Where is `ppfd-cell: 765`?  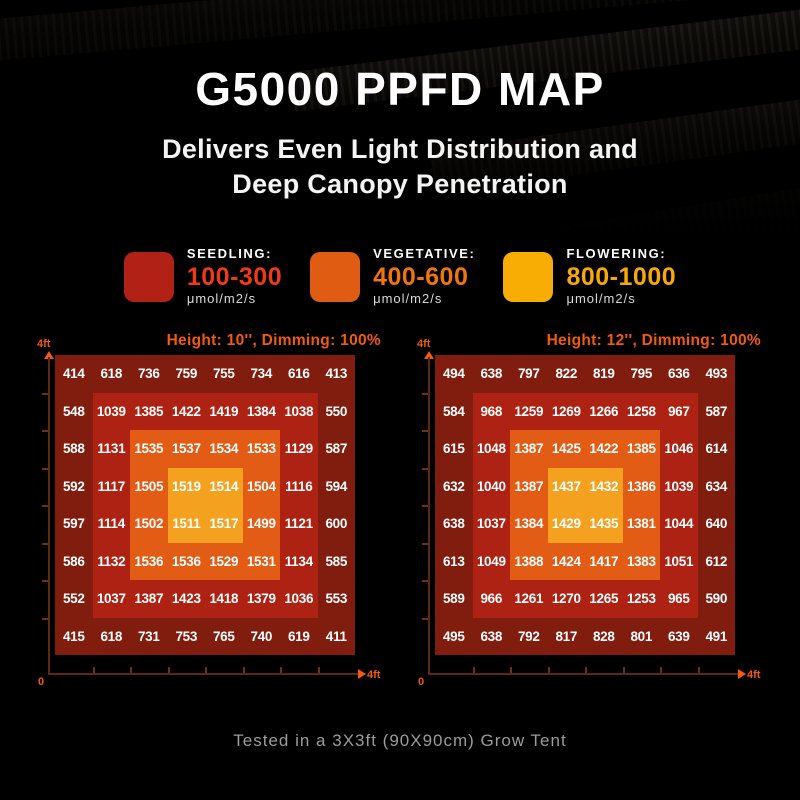
ppfd-cell: 765 is located at coordinates (224, 636).